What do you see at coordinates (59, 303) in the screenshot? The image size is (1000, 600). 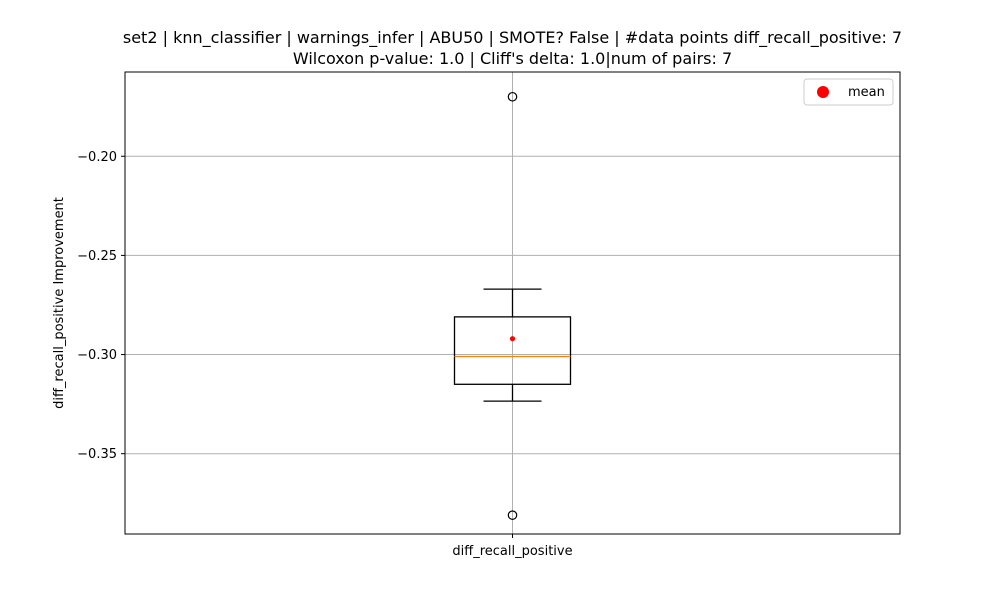 I see `y-axis-label: diff_recall_positive Improvement` at bounding box center [59, 303].